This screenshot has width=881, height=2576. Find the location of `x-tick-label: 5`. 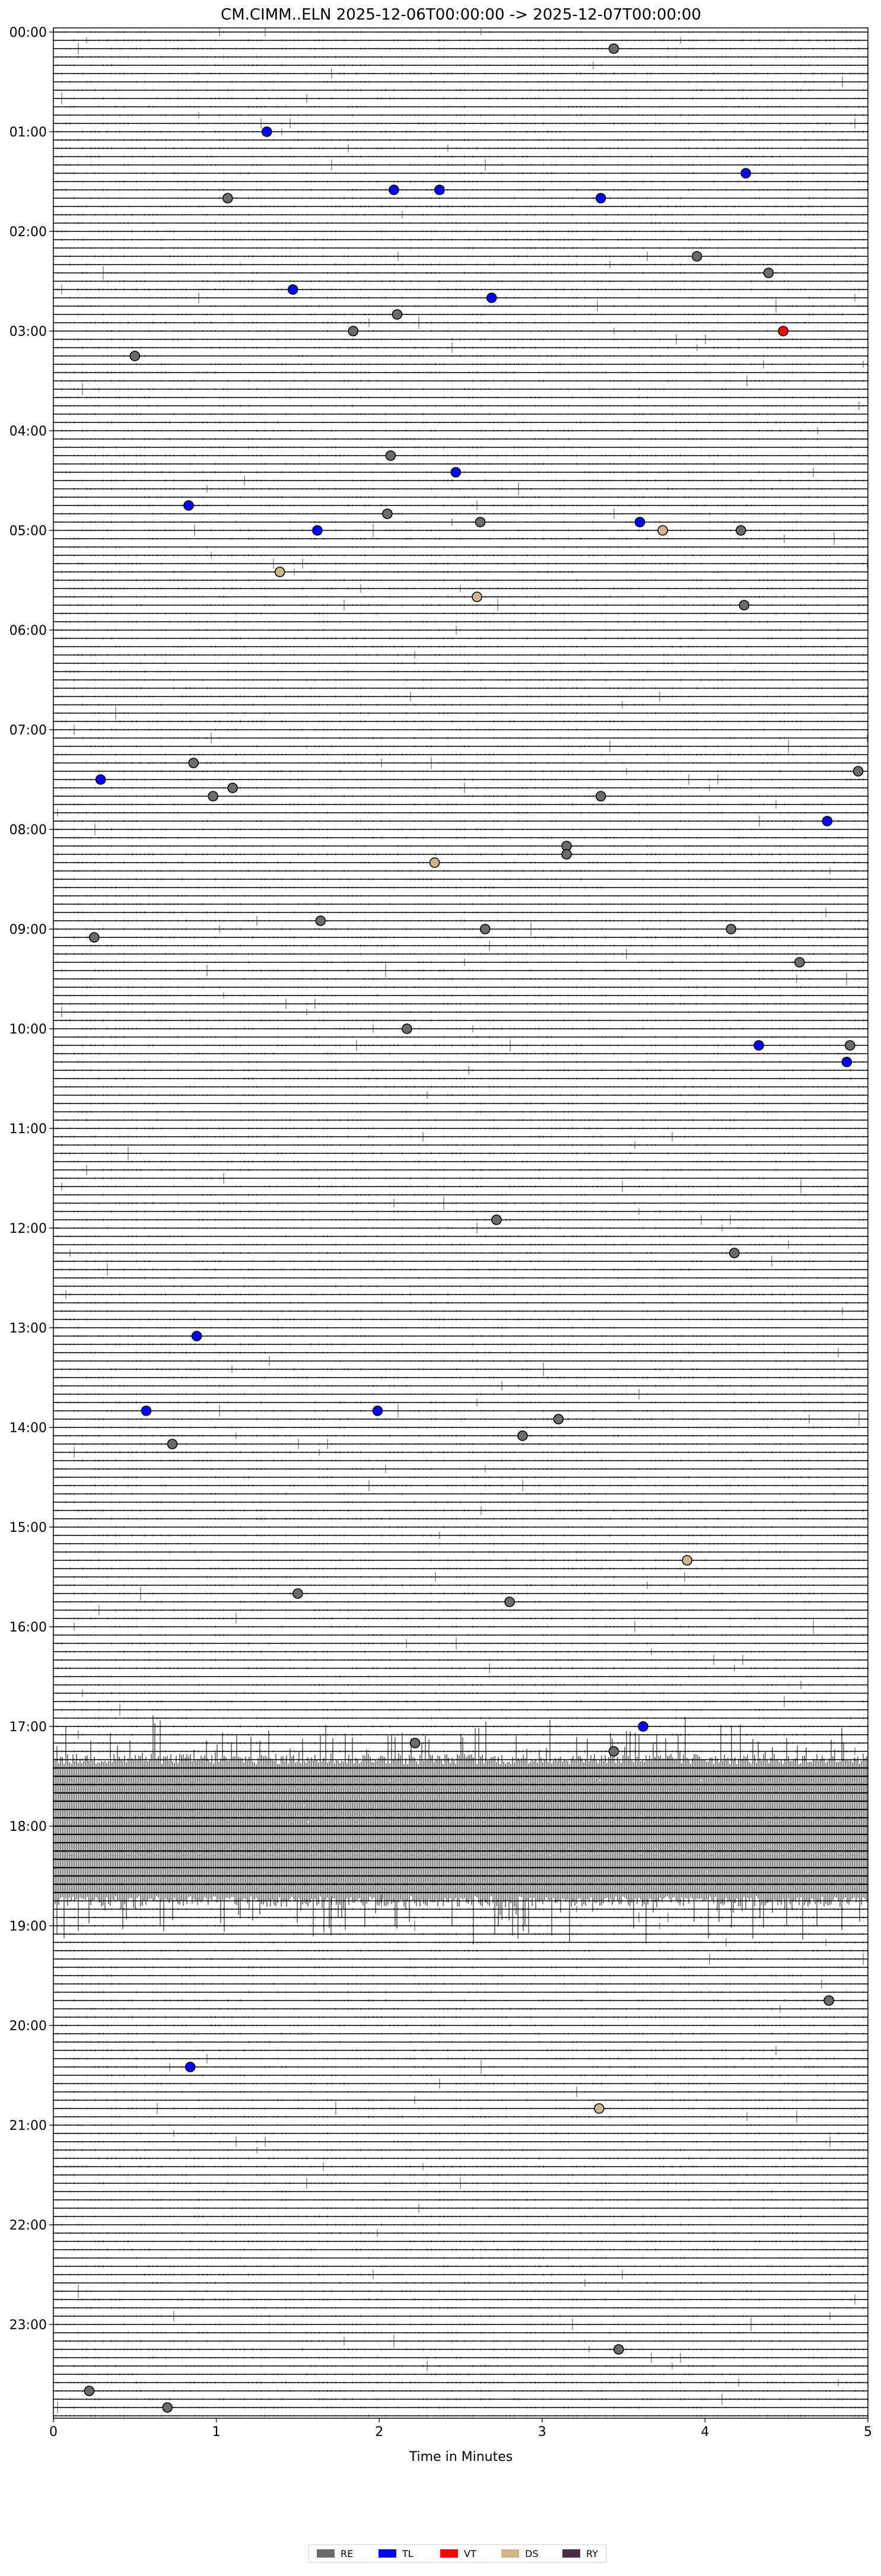

x-tick-label: 5 is located at coordinates (868, 2432).